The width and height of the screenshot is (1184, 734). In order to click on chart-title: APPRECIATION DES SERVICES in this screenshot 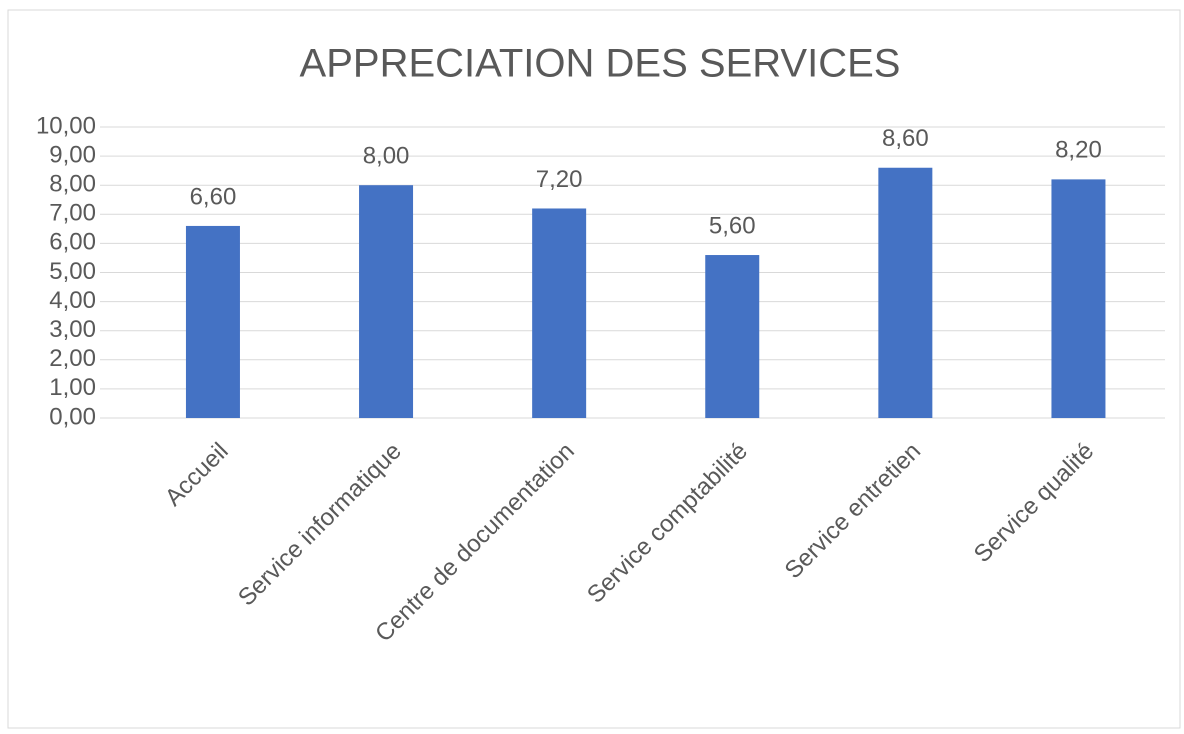, I will do `click(600, 64)`.